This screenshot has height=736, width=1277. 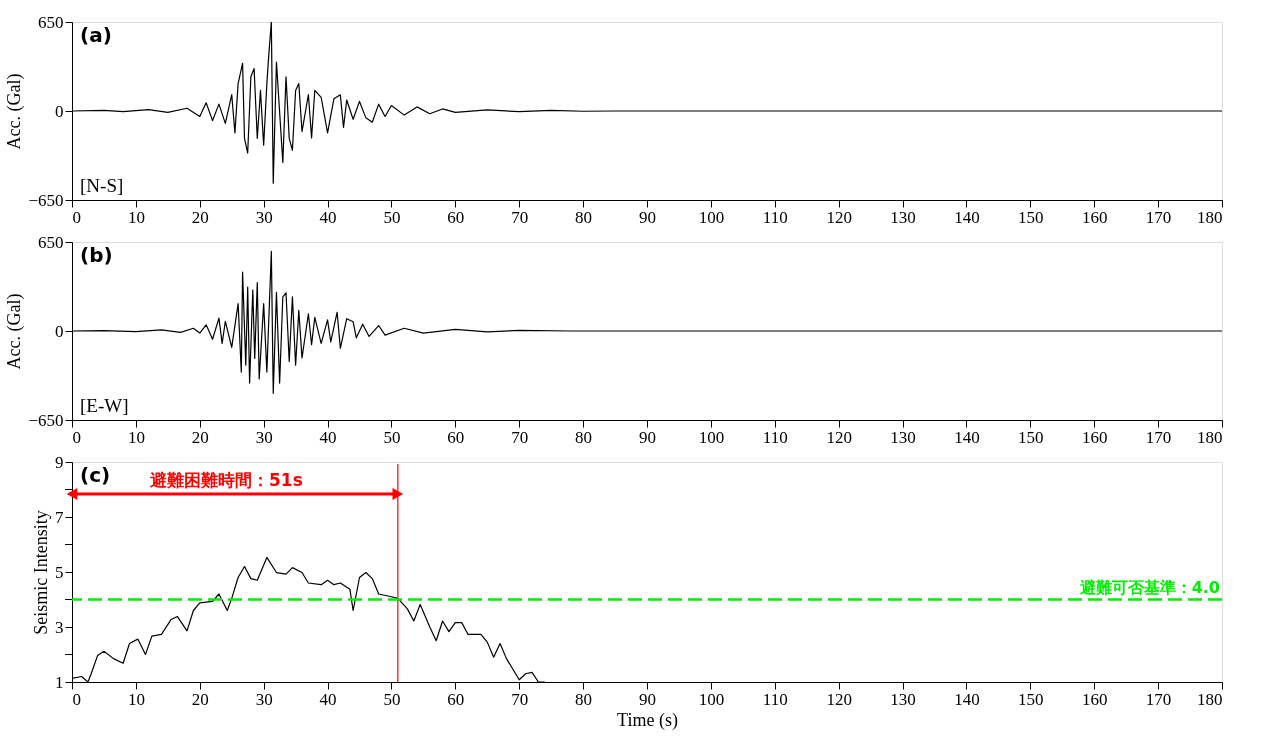 I want to click on y-tick-label: 1, so click(x=59, y=682).